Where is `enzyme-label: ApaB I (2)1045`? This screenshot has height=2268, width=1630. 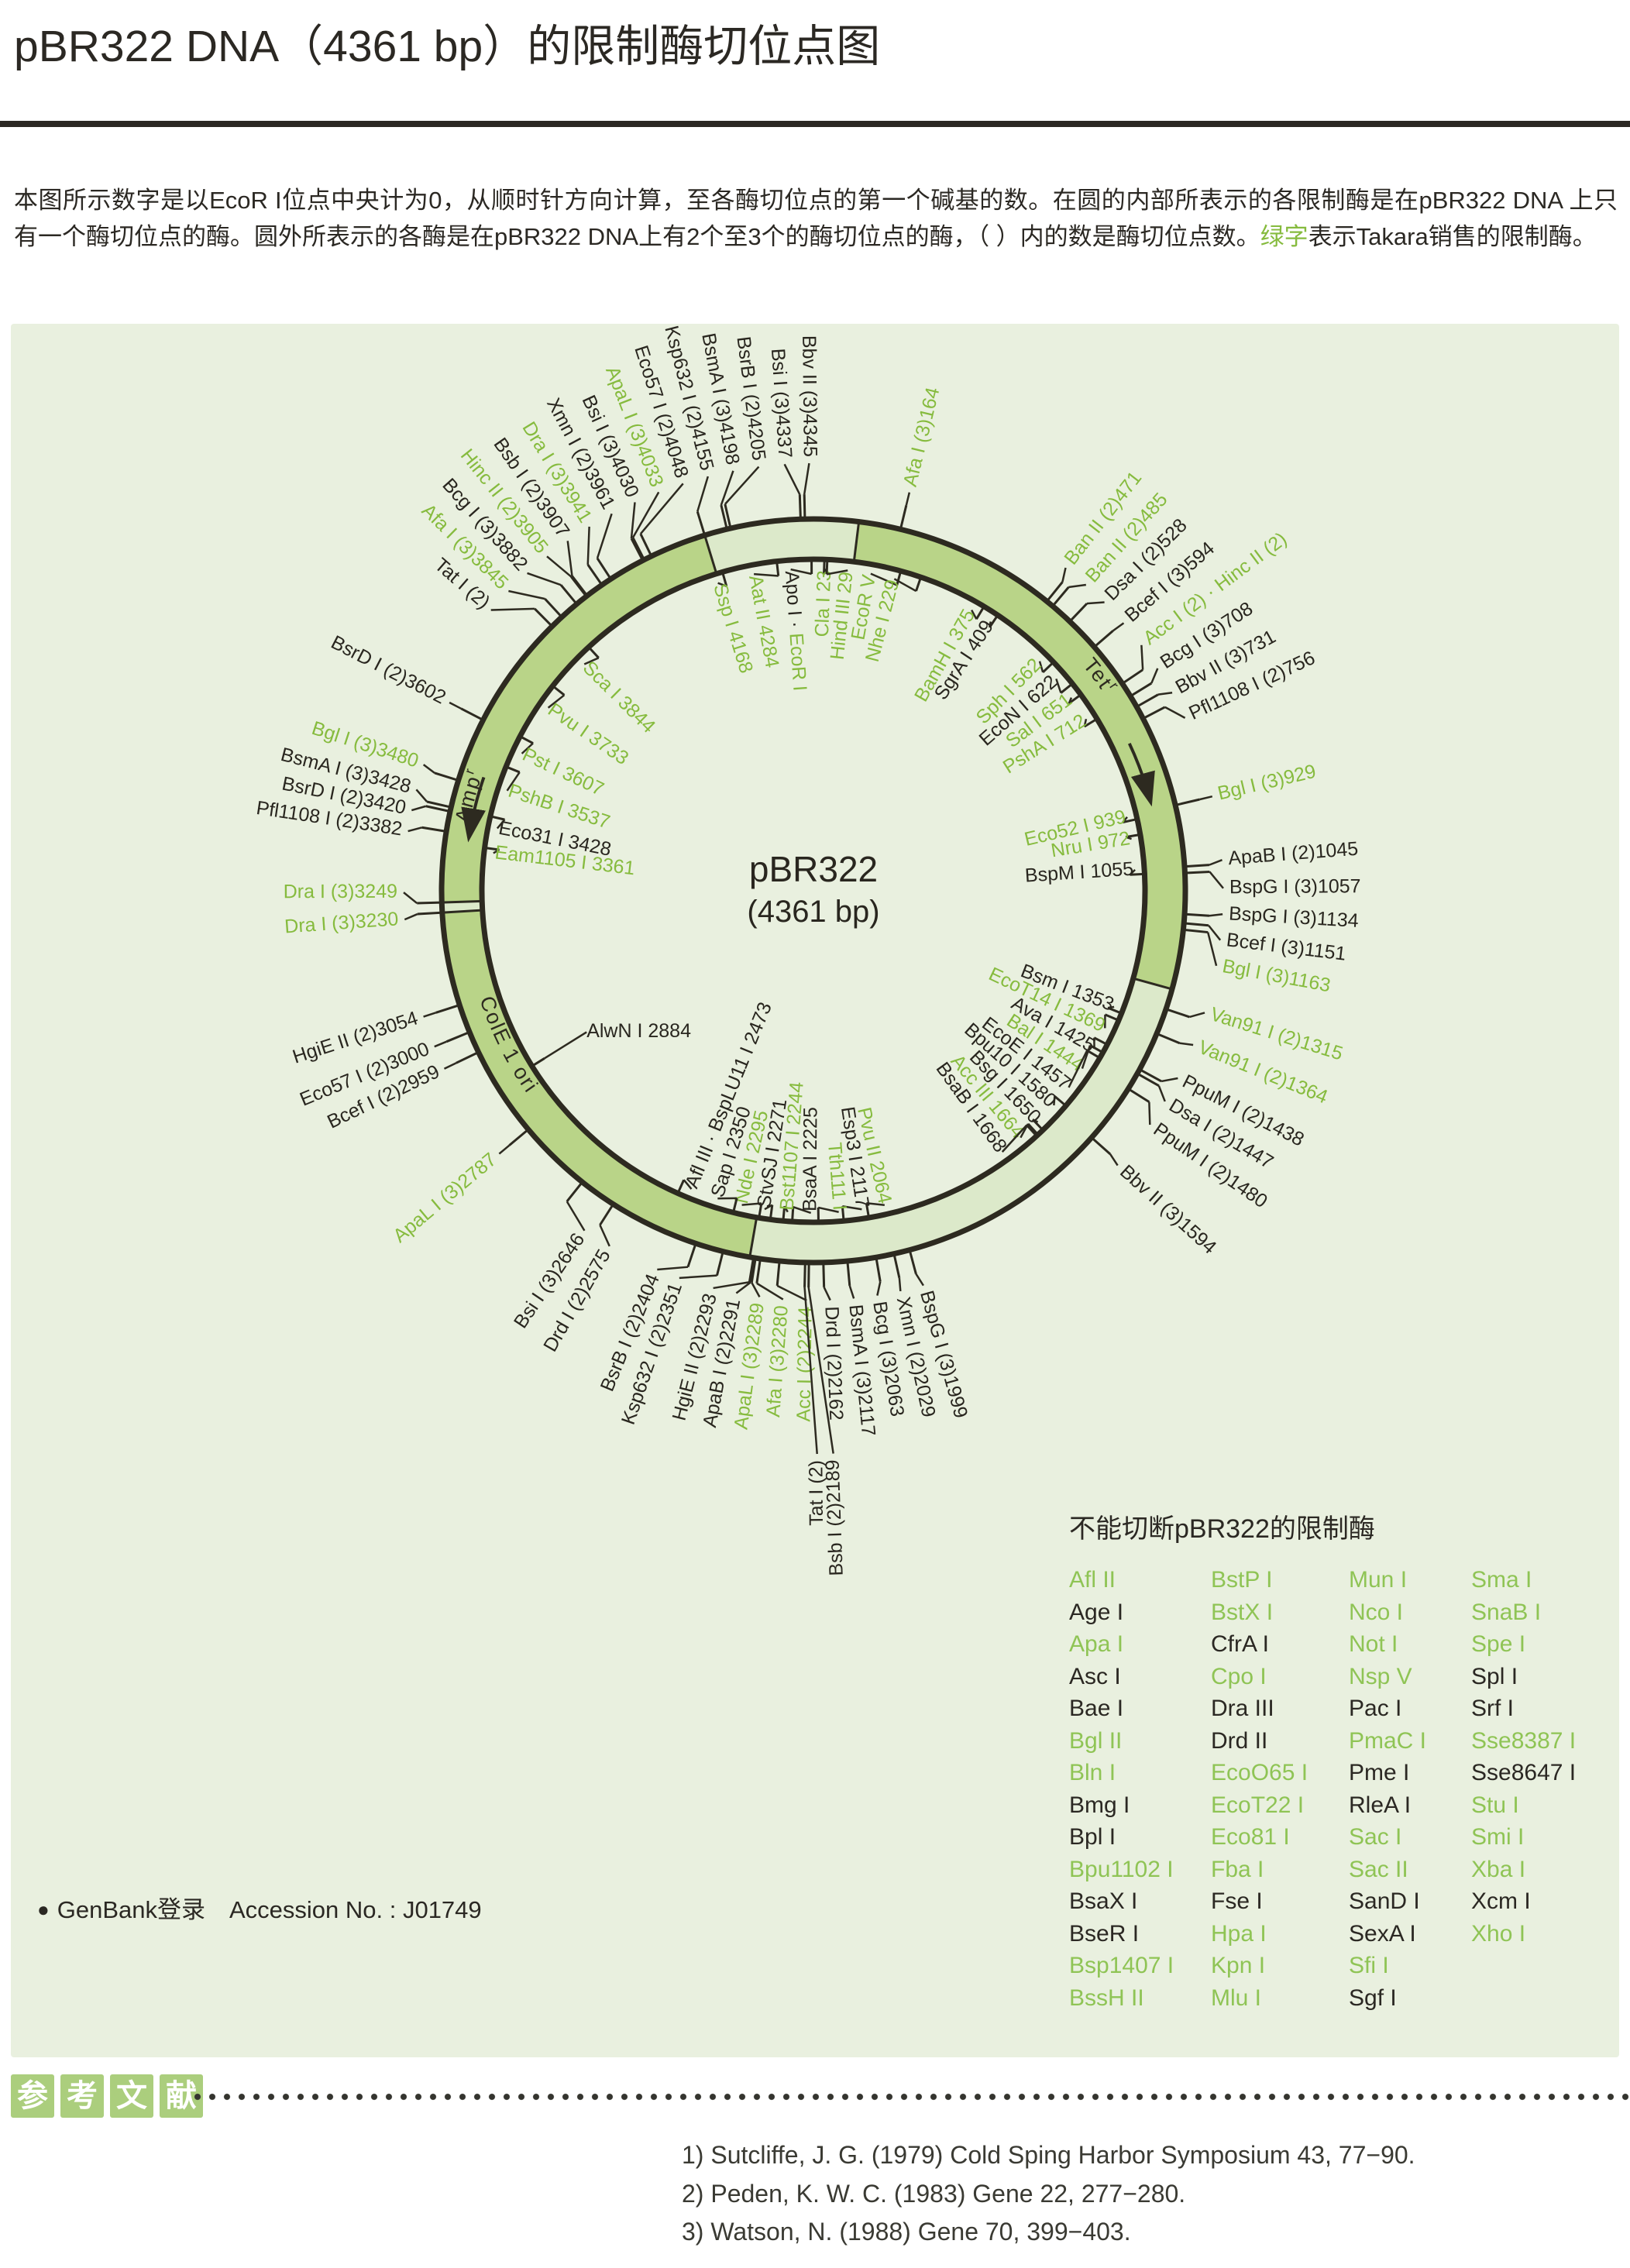 enzyme-label: ApaB I (2)1045 is located at coordinates (1293, 854).